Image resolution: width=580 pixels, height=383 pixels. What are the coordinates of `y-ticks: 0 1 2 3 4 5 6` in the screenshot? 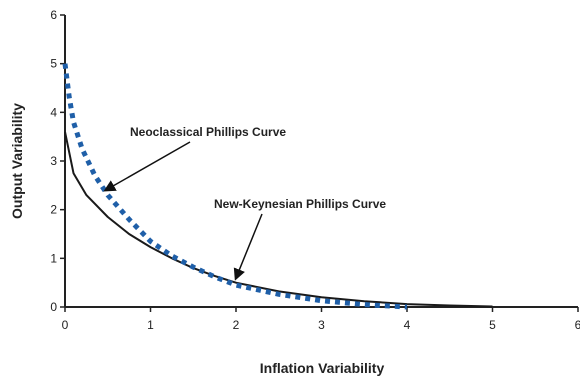 It's located at (57, 161).